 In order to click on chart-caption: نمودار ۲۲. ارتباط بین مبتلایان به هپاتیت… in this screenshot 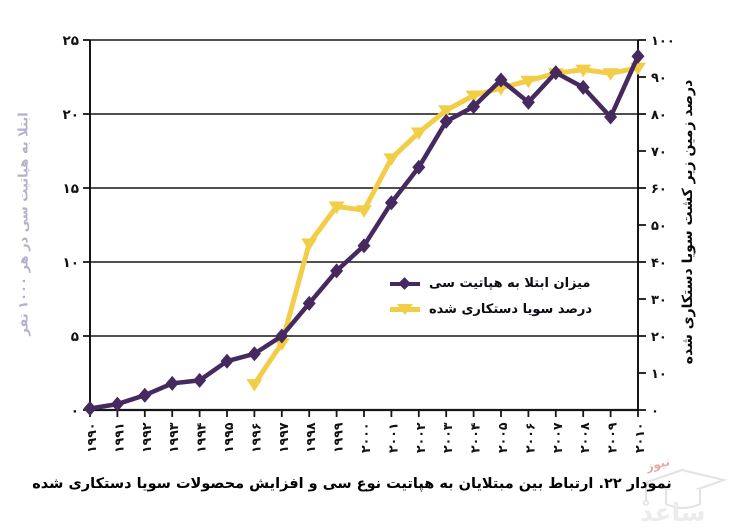, I will do `click(352, 484)`.